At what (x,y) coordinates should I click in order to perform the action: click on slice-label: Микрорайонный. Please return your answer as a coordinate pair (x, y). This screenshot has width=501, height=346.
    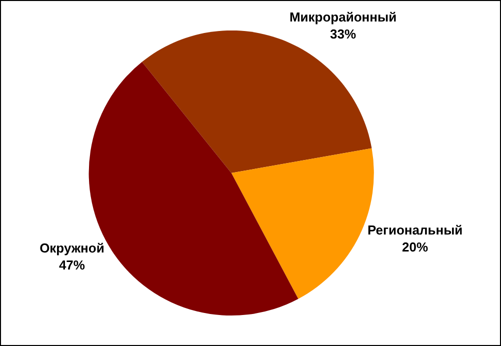
    Looking at the image, I should click on (343, 17).